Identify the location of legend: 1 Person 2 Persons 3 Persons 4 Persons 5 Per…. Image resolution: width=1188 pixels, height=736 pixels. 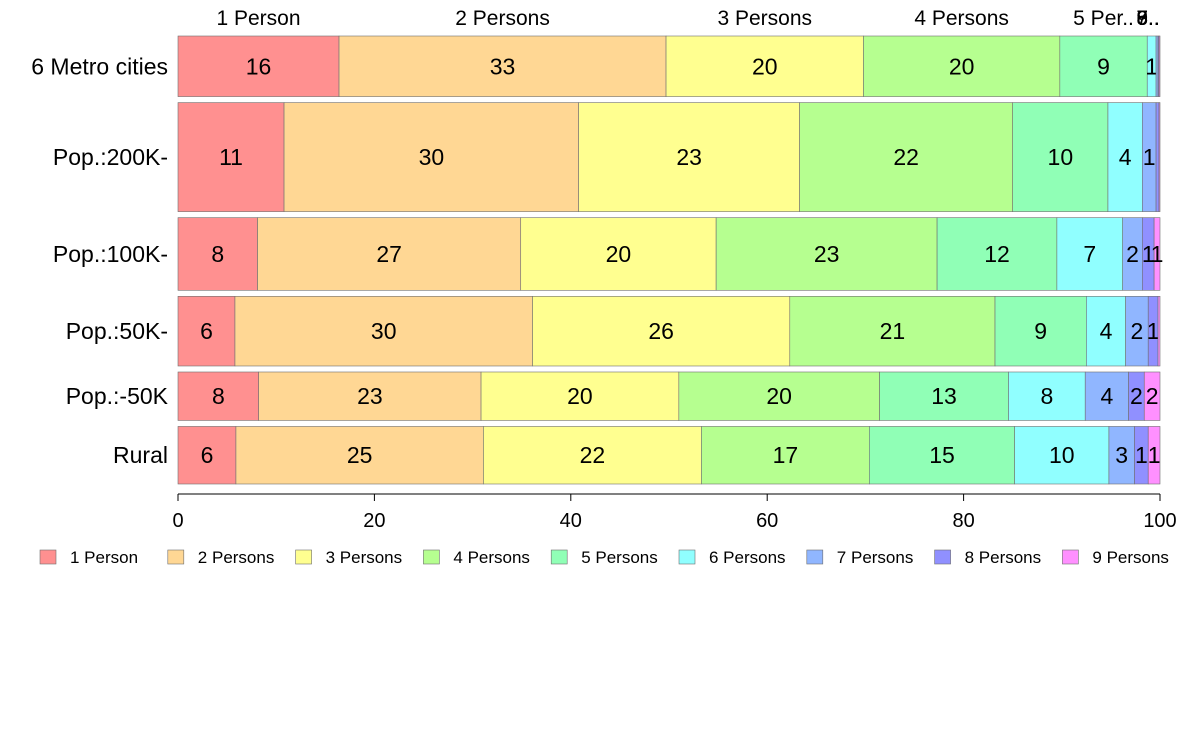
(604, 557).